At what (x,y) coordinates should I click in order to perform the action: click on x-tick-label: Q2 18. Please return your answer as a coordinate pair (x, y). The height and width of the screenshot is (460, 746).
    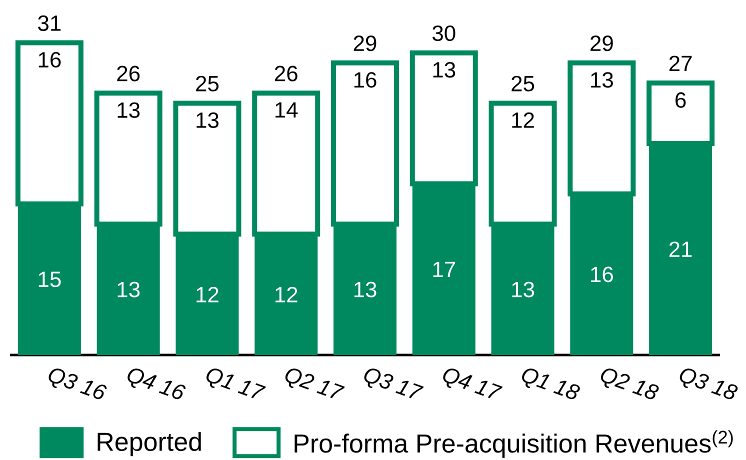
    Looking at the image, I should click on (629, 384).